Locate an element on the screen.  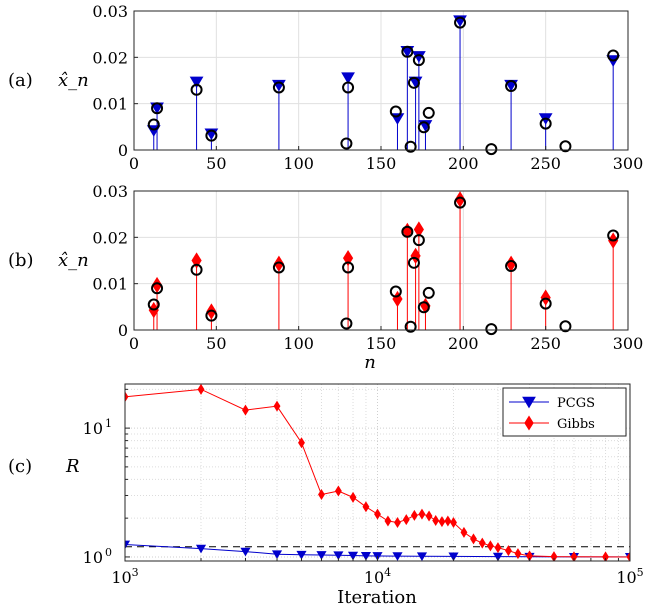
legend-box is located at coordinates (564, 412).